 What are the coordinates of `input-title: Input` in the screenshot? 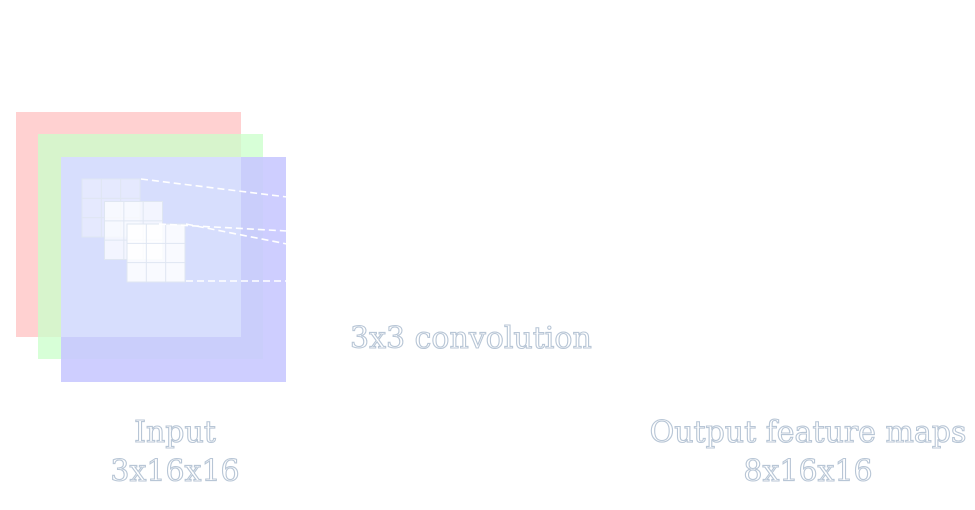 It's located at (175, 432).